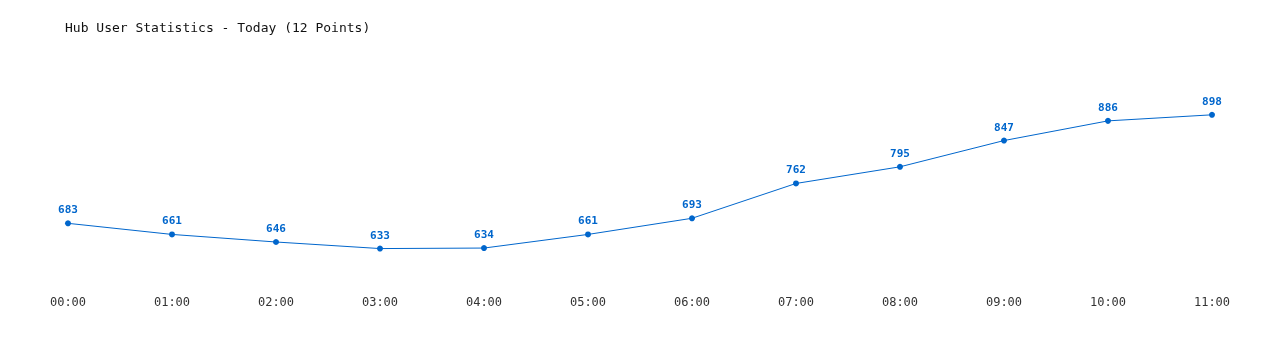 The image size is (1280, 350). I want to click on x-tick-label: 01:00, so click(172, 302).